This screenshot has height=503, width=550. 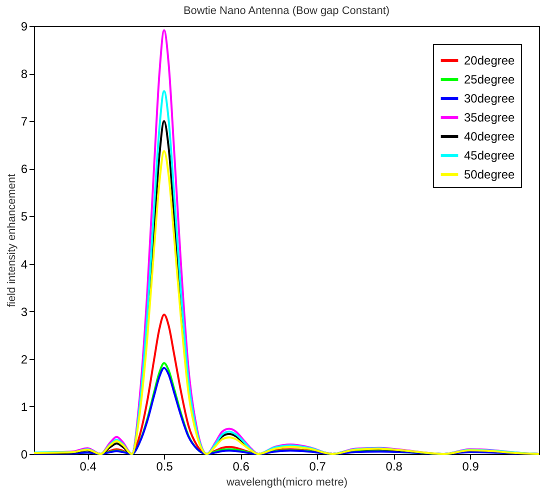 What do you see at coordinates (24, 217) in the screenshot?
I see `y-tick-label: 5` at bounding box center [24, 217].